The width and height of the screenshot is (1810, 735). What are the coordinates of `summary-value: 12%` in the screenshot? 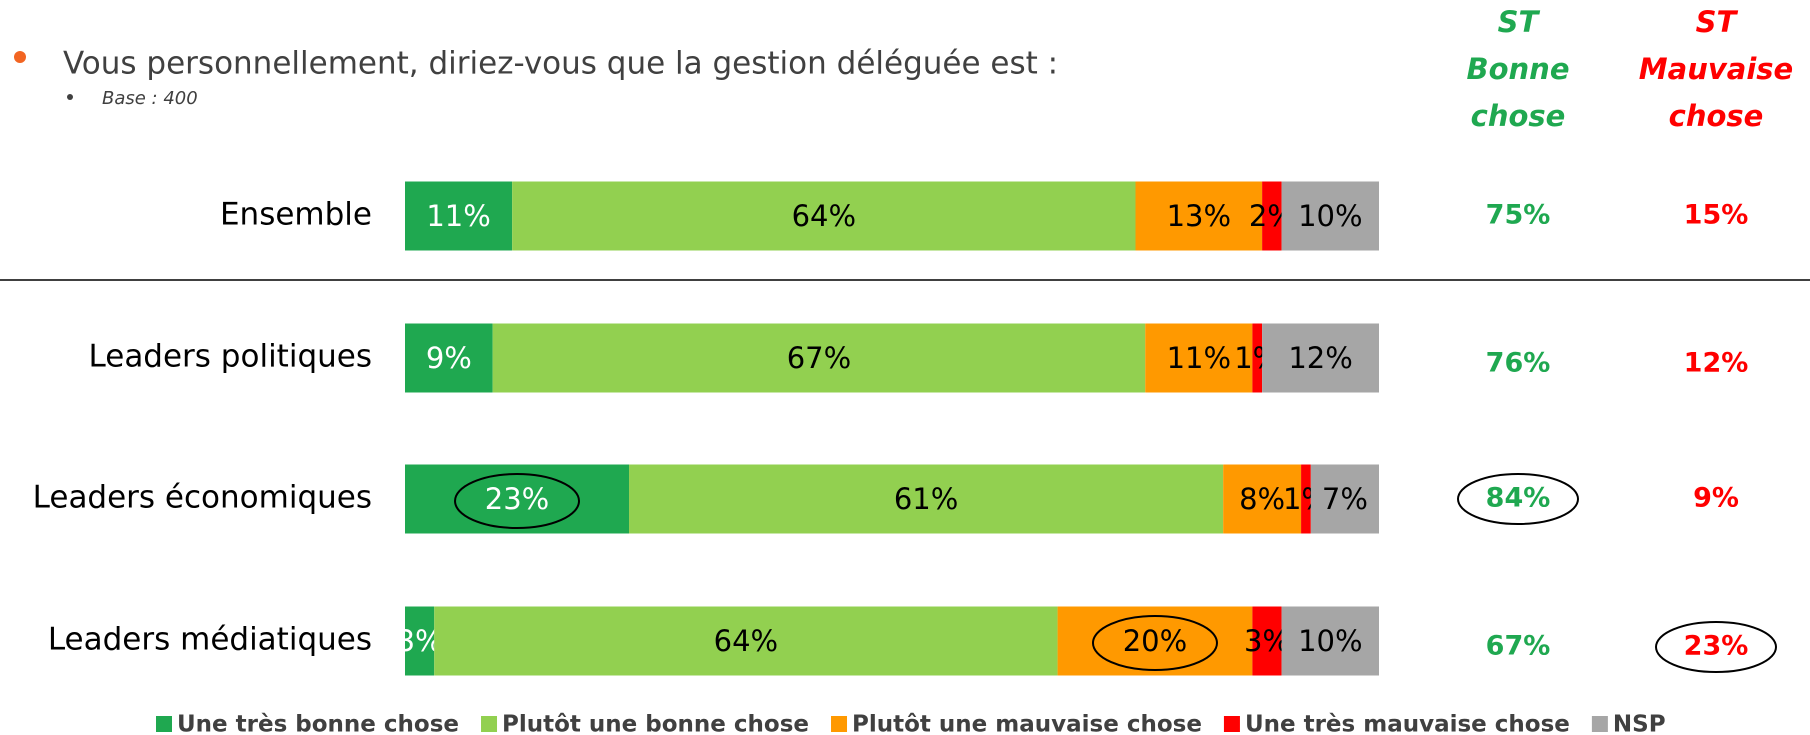 It's located at (1716, 363).